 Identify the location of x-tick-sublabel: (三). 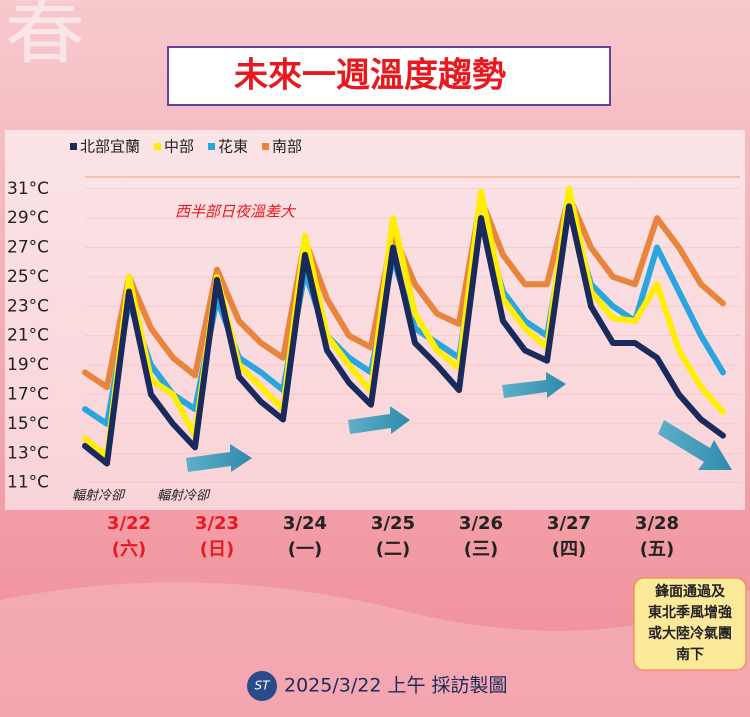
(481, 549).